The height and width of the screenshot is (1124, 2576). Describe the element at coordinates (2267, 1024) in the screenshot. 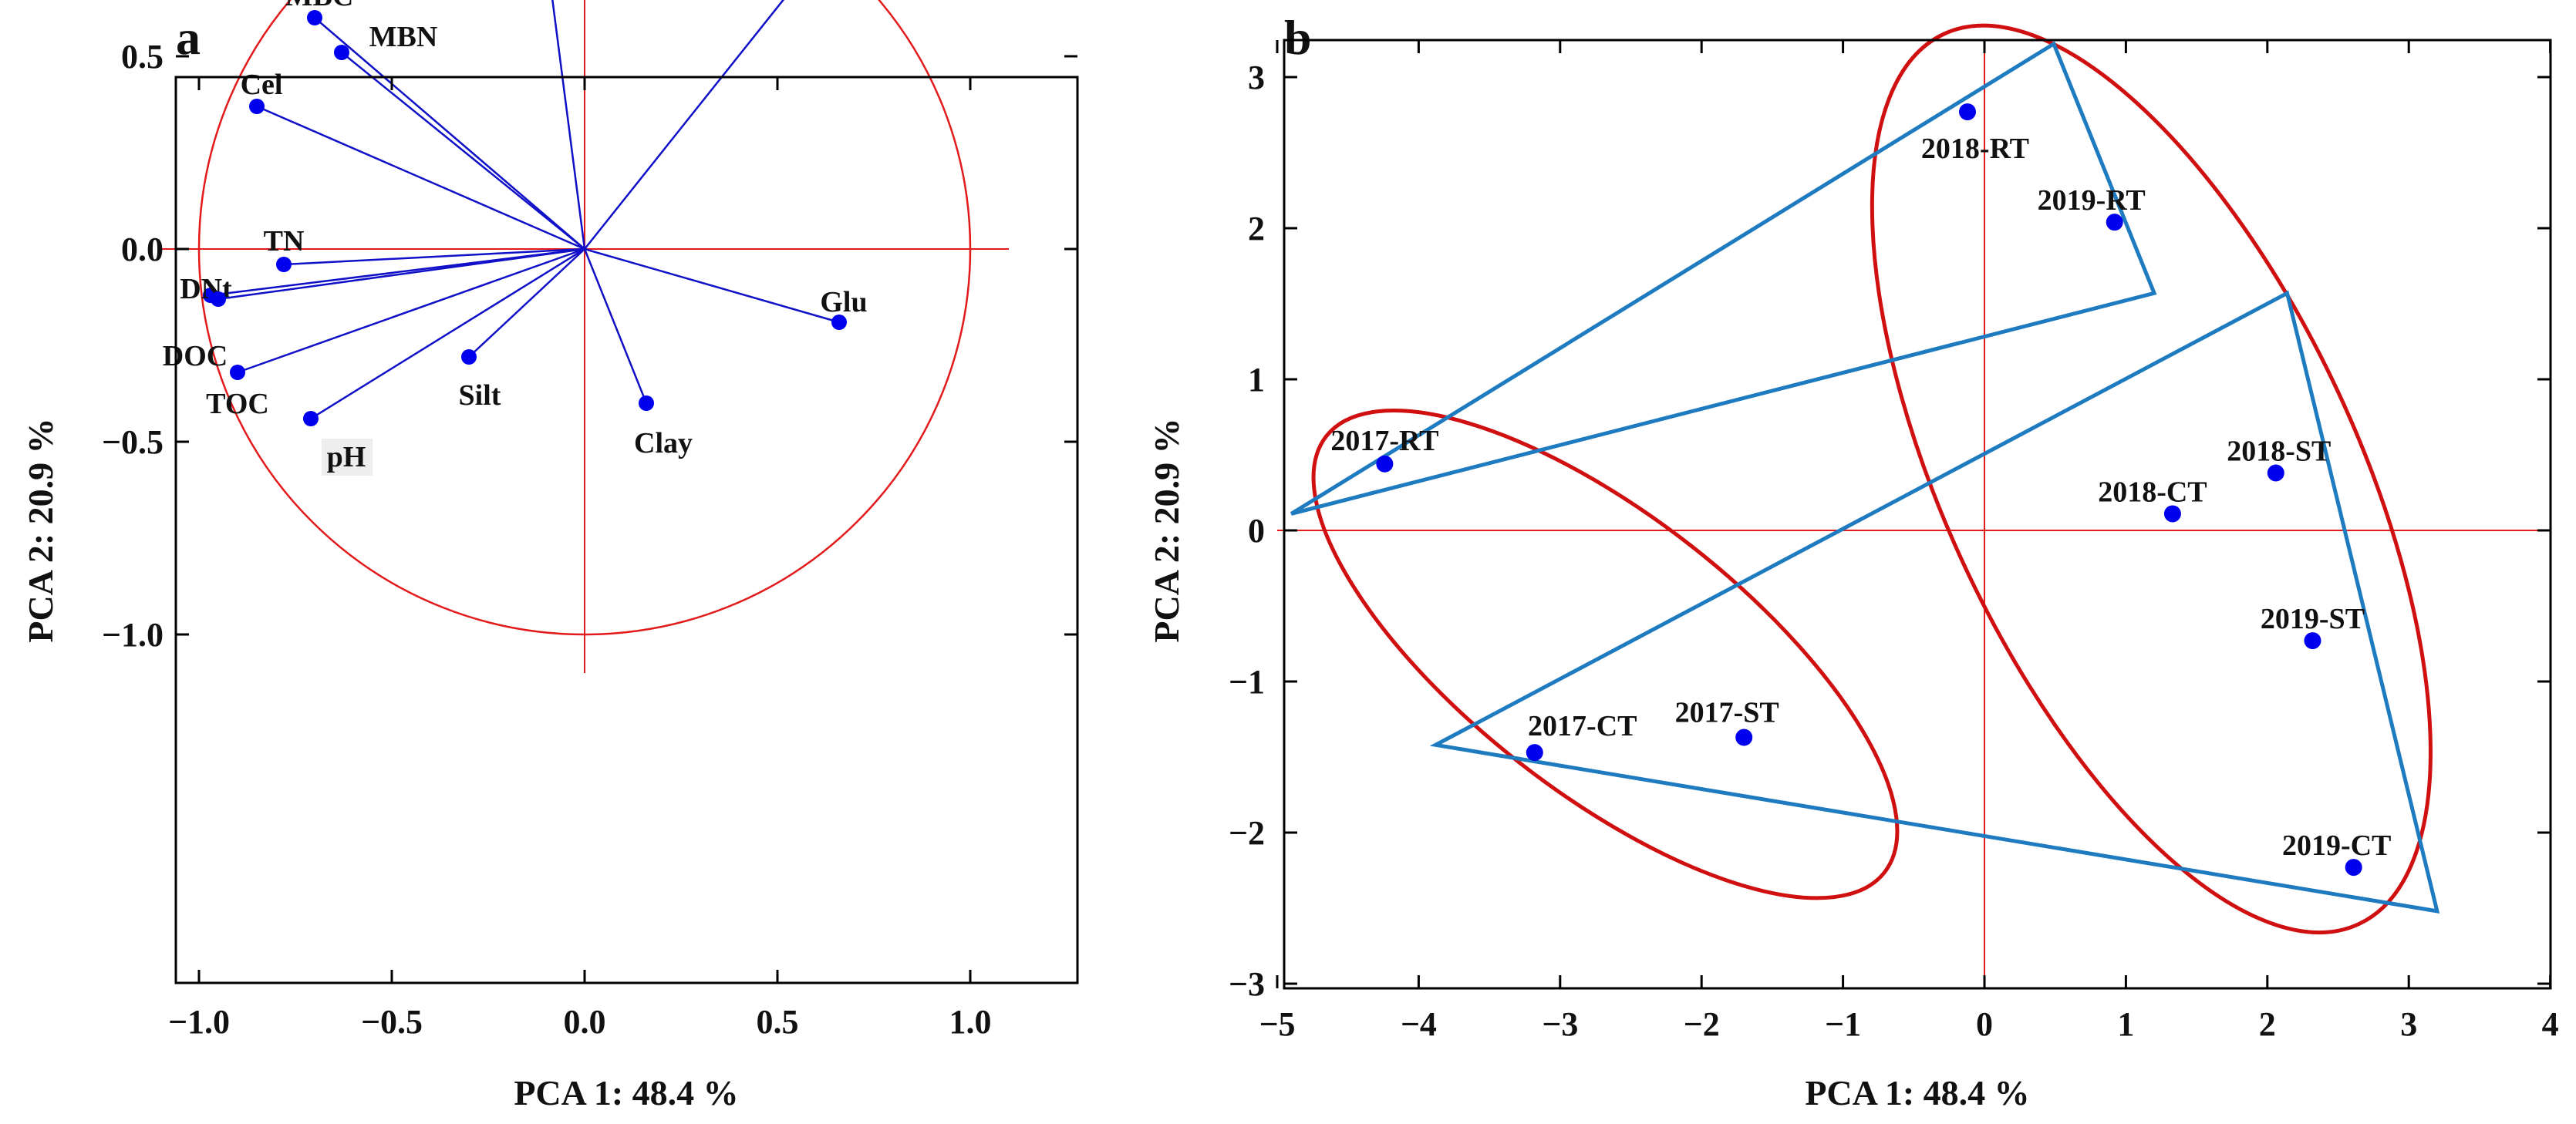

I see `panel-b-x-tick-label: 2` at that location.